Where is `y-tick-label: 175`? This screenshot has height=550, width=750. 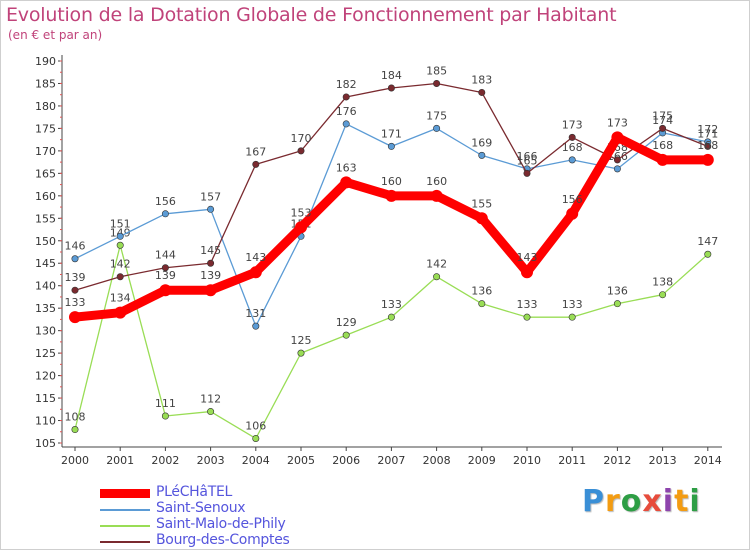 y-tick-label: 175 is located at coordinates (45, 128).